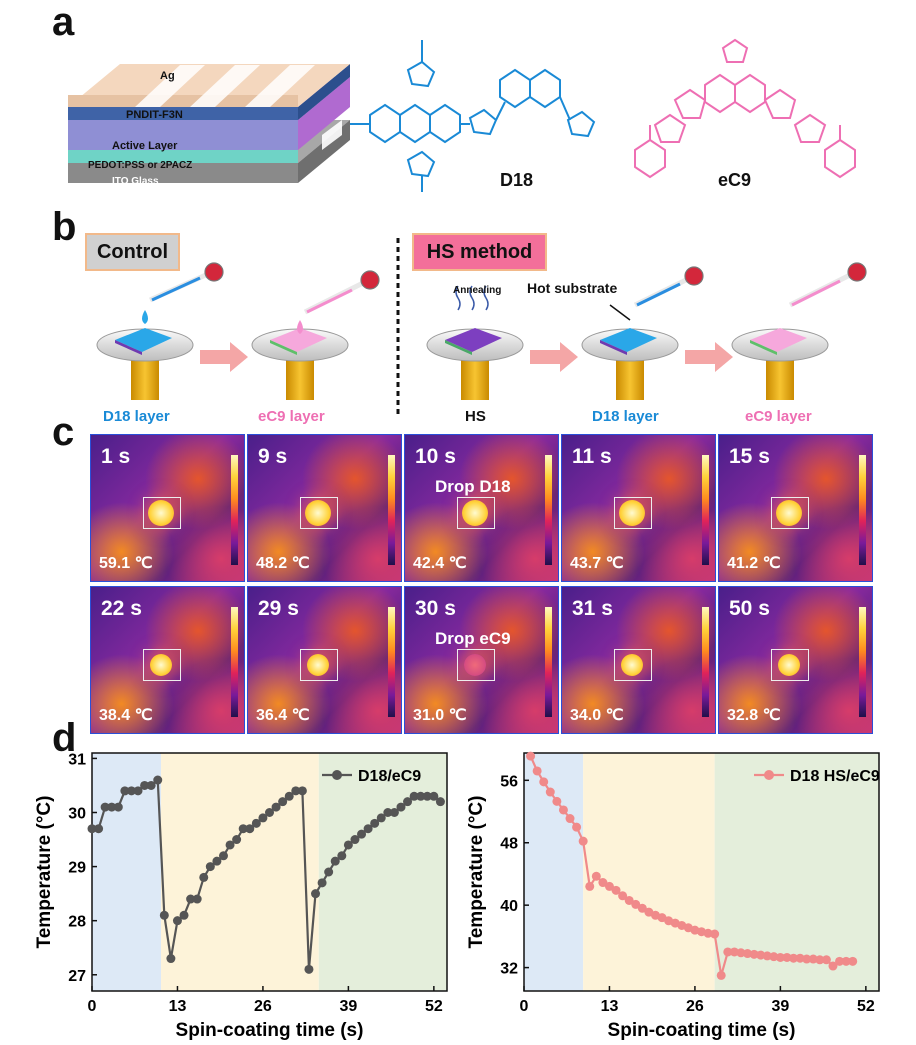 This screenshot has height=1045, width=916. What do you see at coordinates (780, 1006) in the screenshot?
I see `x-tick-label: 39` at bounding box center [780, 1006].